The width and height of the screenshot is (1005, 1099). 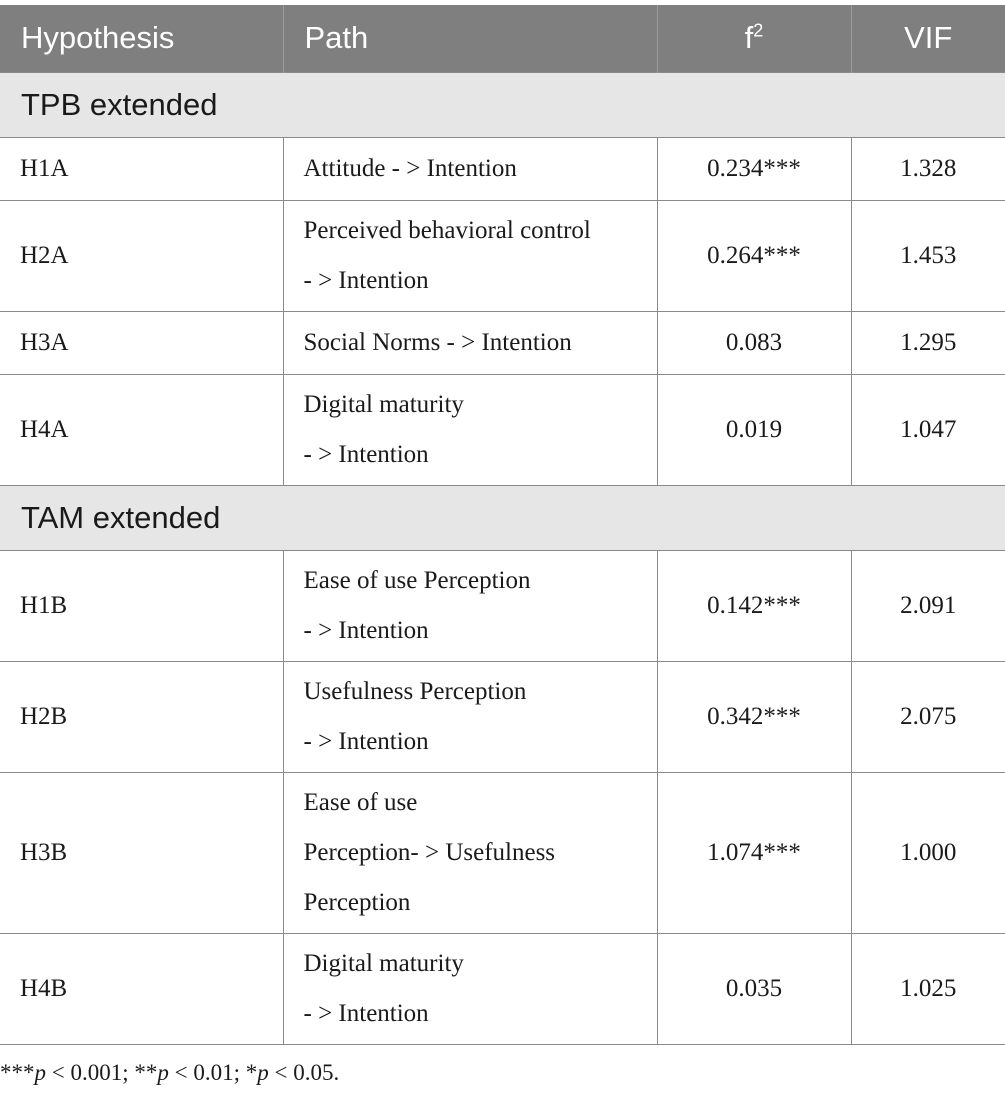 I want to click on f2-cell: 0.142***, so click(x=754, y=605).